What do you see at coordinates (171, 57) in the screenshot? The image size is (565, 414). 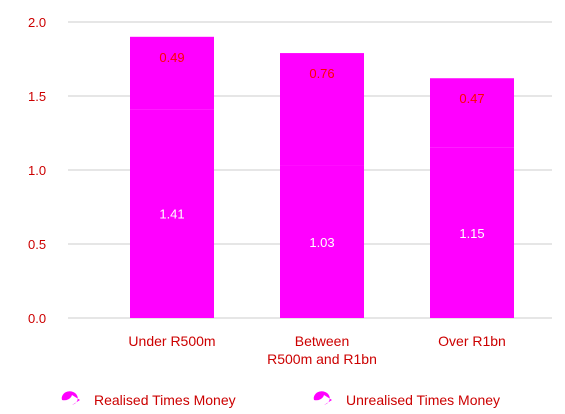 I see `data-label: 0.49` at bounding box center [171, 57].